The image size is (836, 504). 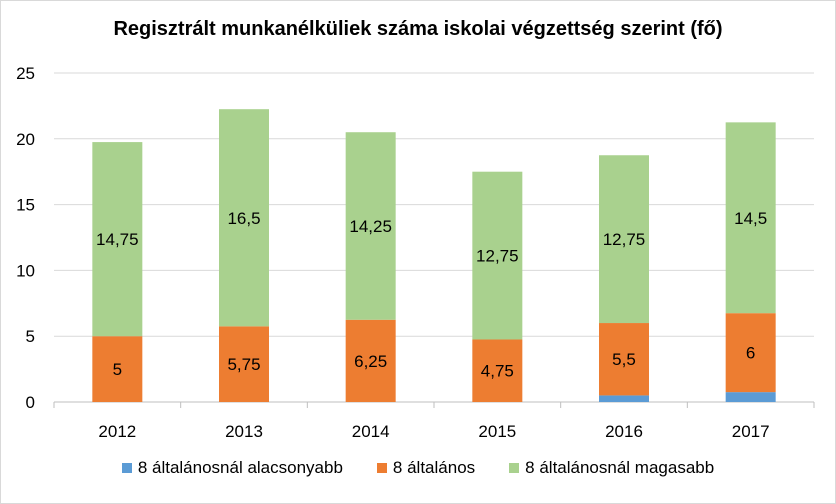 I want to click on x-tick-label: 2014, so click(x=371, y=431).